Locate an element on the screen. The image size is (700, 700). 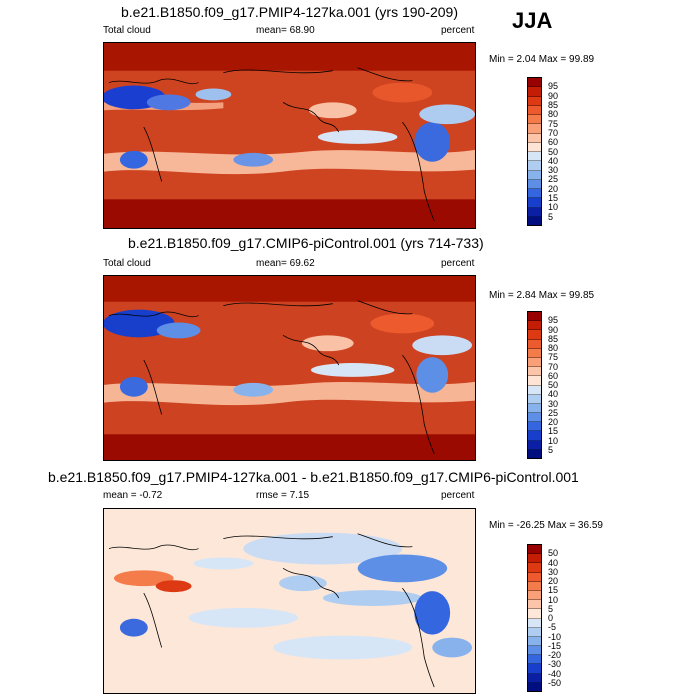
panel2-map is located at coordinates (289, 368).